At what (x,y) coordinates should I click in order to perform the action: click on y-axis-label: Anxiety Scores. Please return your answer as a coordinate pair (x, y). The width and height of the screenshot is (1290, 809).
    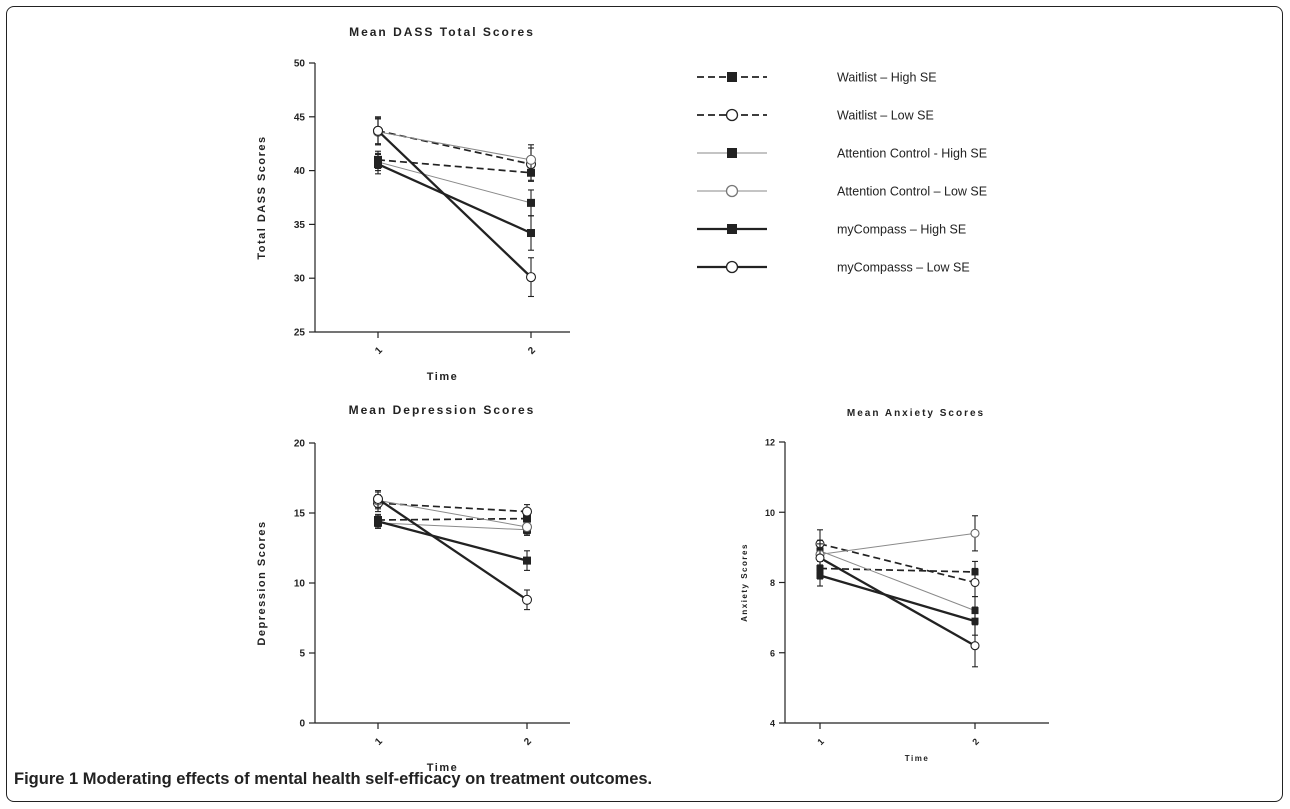
    Looking at the image, I should click on (744, 582).